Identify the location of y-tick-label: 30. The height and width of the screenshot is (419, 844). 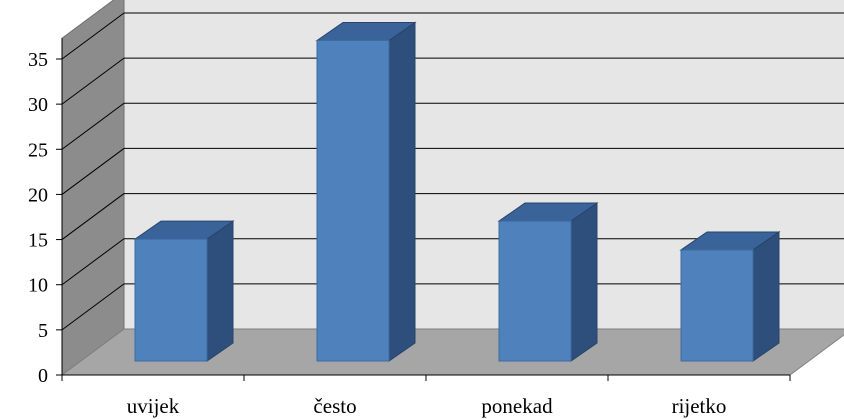
(38, 105).